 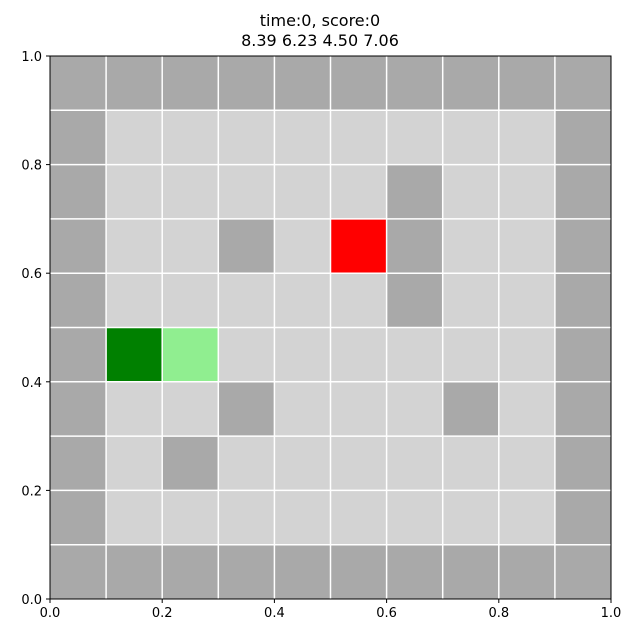 What do you see at coordinates (31, 491) in the screenshot?
I see `y-tick-label: 0.2` at bounding box center [31, 491].